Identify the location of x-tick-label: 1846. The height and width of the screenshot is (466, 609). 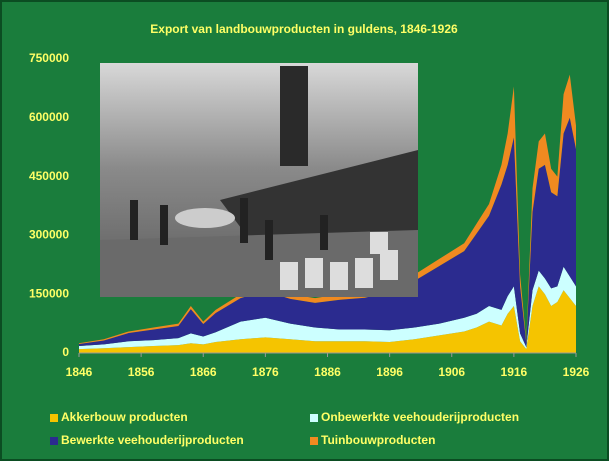
(79, 372).